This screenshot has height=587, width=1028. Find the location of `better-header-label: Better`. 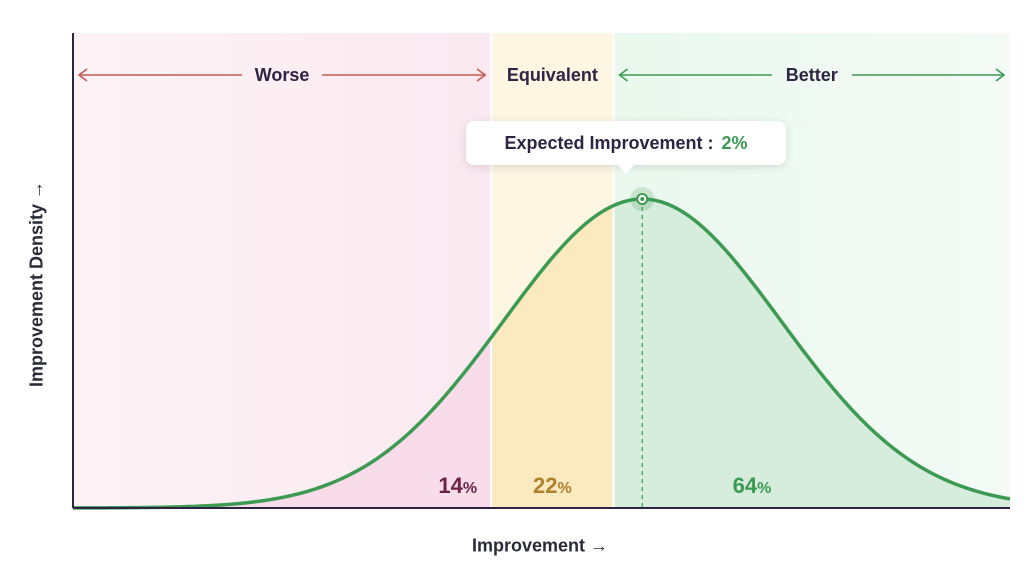

better-header-label: Better is located at coordinates (812, 75).